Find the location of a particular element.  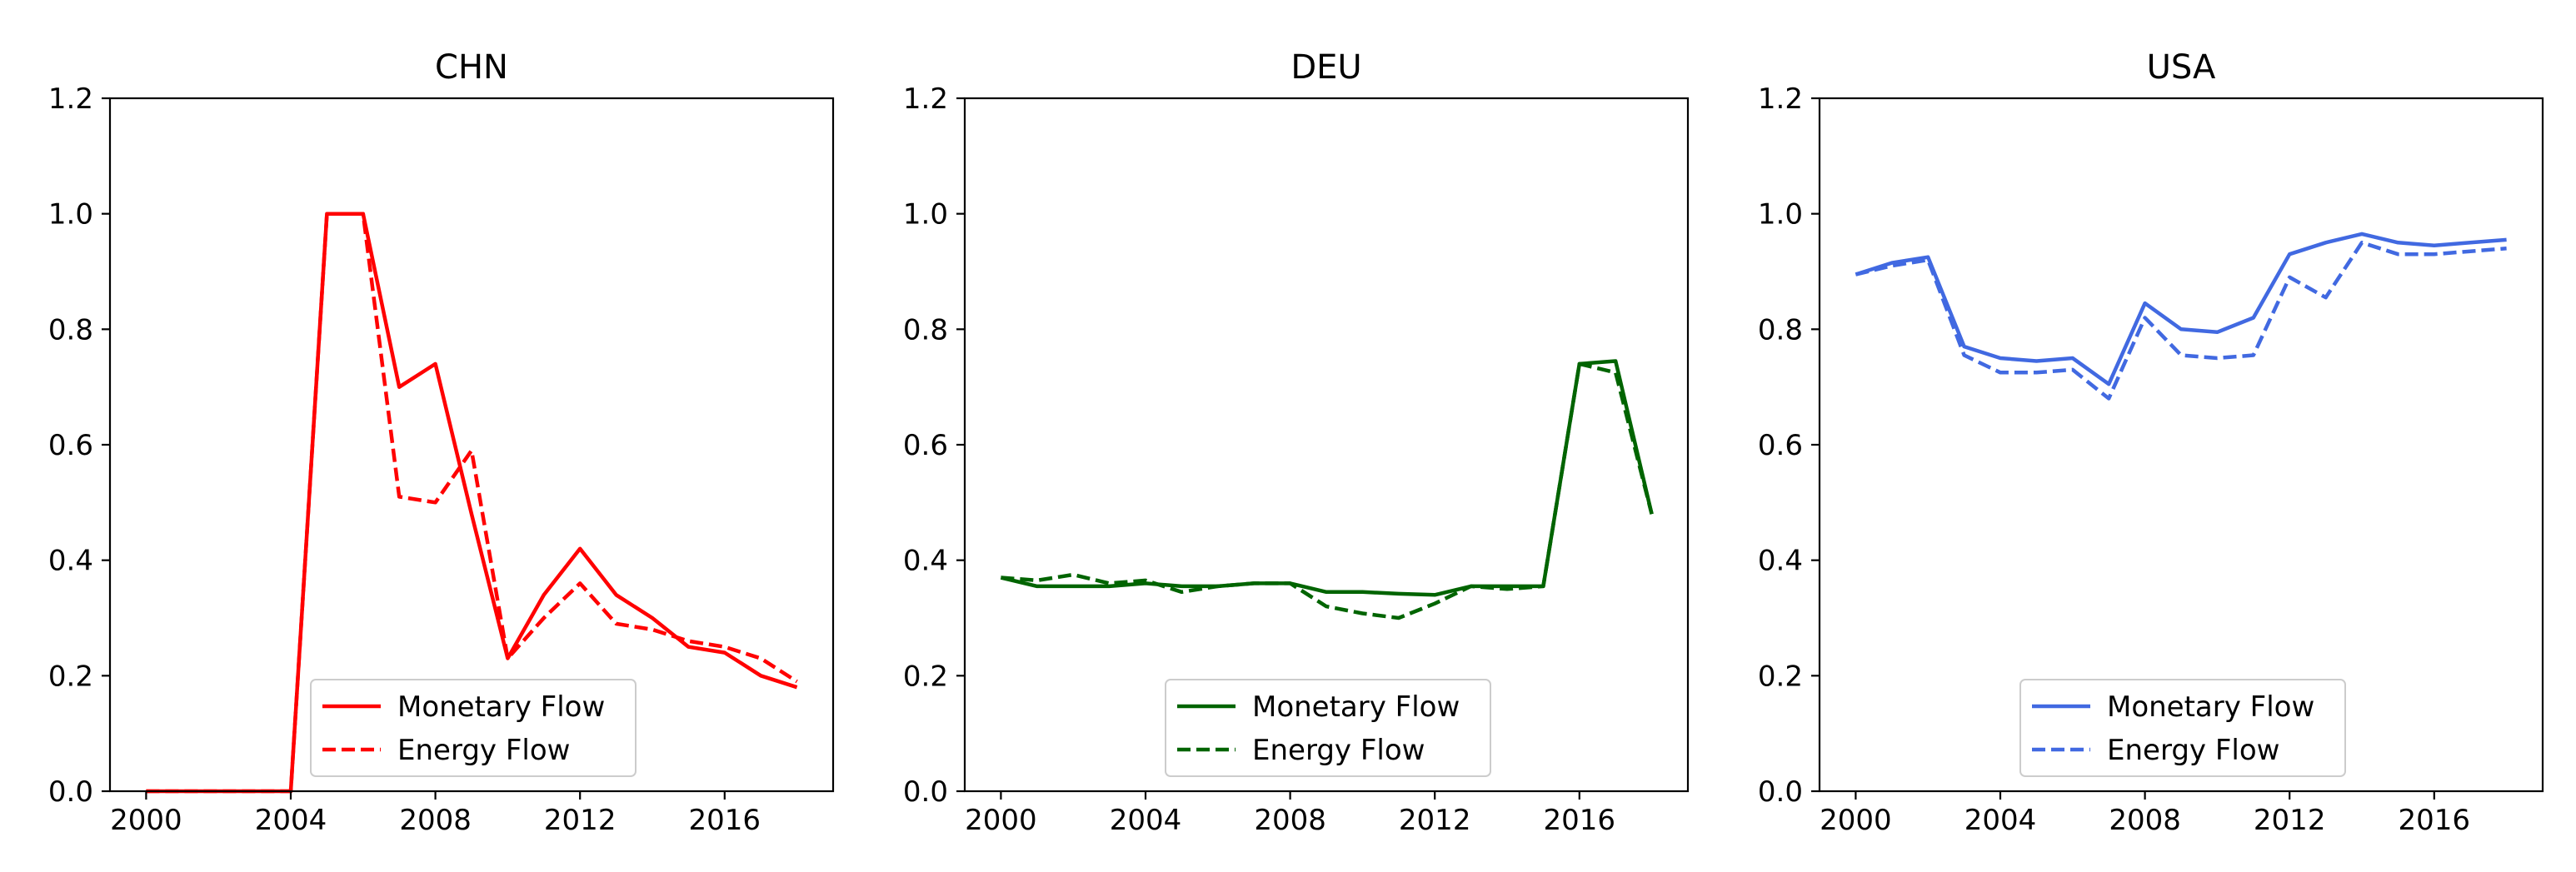

chart-title: DEU is located at coordinates (1325, 67).